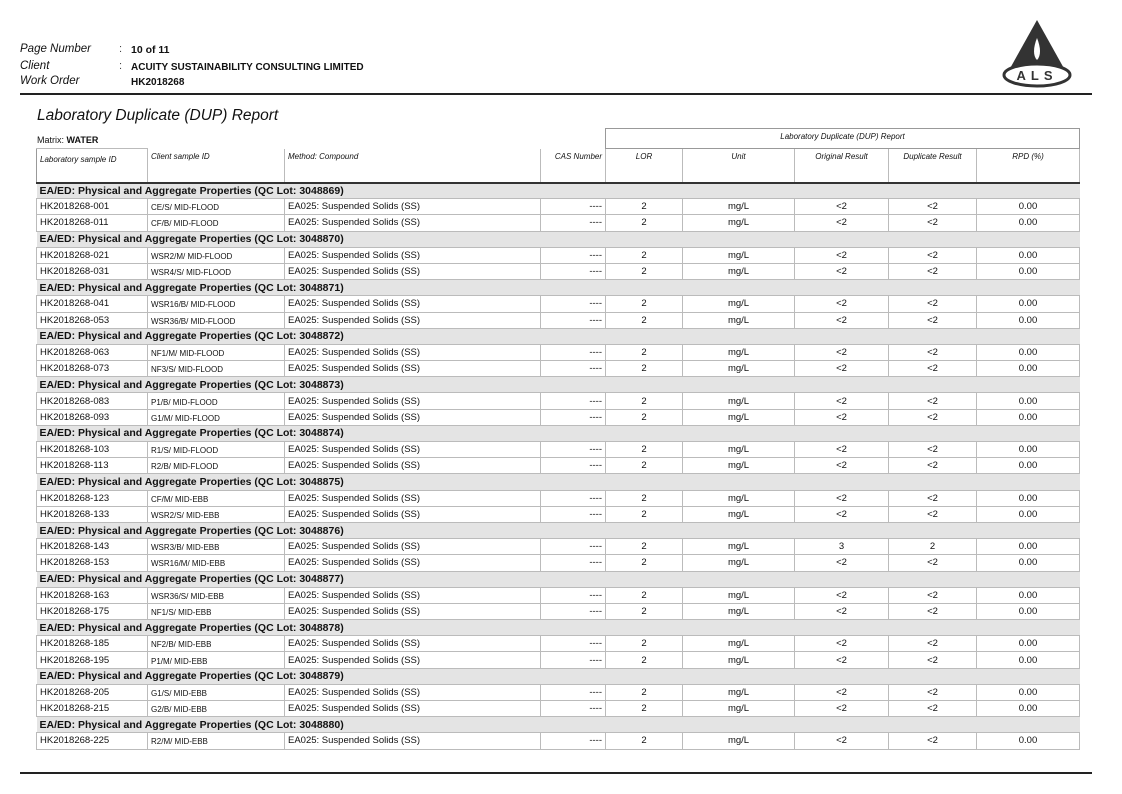 The image size is (1122, 794). Describe the element at coordinates (158, 115) in the screenshot. I see `report-title: Laboratory Duplicate (DUP) Report` at that location.